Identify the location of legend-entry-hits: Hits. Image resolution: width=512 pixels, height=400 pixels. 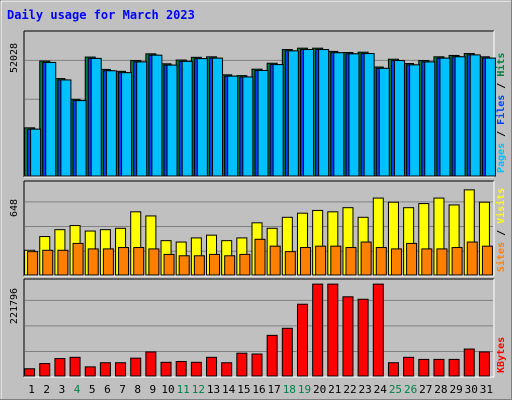
(501, 65).